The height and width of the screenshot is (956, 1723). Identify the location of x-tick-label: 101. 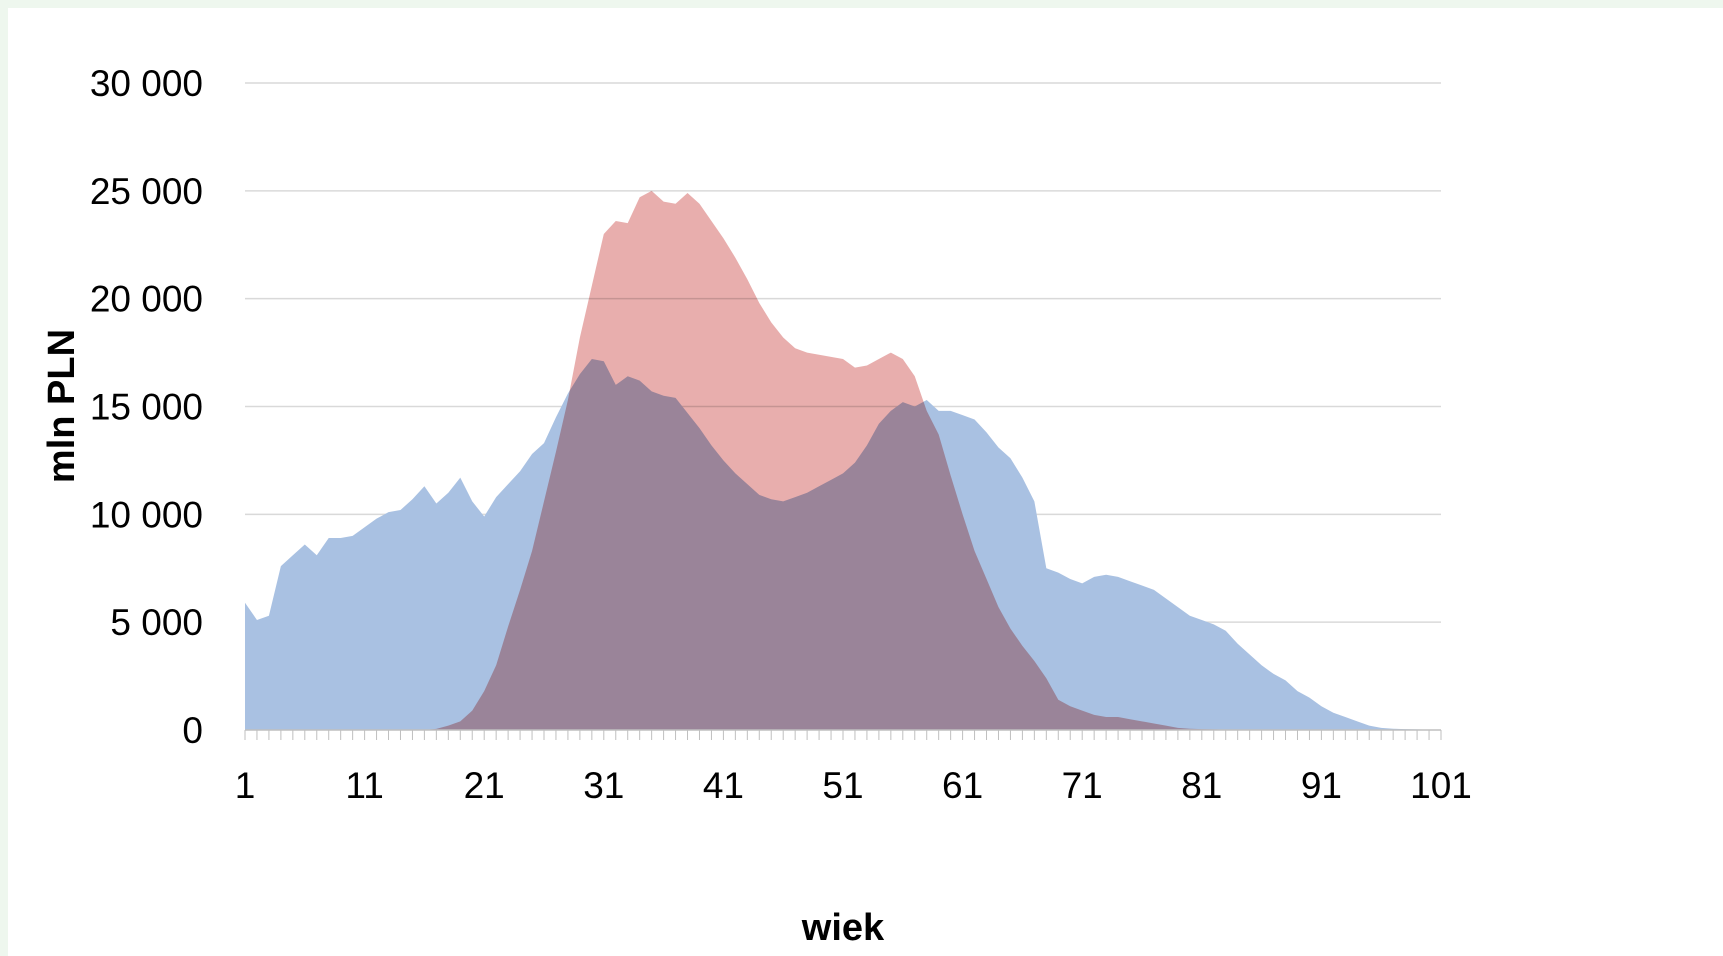
(1441, 785).